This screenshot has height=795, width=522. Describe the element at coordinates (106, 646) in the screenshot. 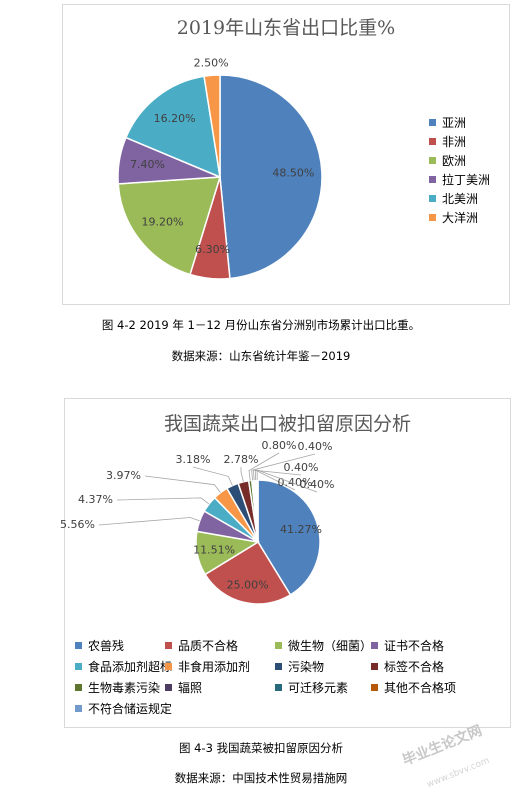

I see `legend-label: 农兽残` at that location.